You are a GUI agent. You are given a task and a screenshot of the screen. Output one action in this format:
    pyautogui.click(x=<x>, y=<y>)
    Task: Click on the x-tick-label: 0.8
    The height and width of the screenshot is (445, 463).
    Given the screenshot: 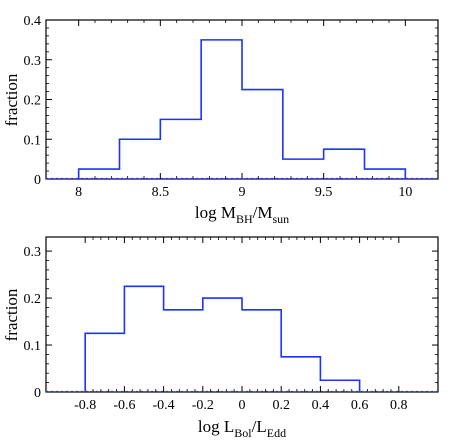 What is the action you would take?
    pyautogui.click(x=399, y=405)
    